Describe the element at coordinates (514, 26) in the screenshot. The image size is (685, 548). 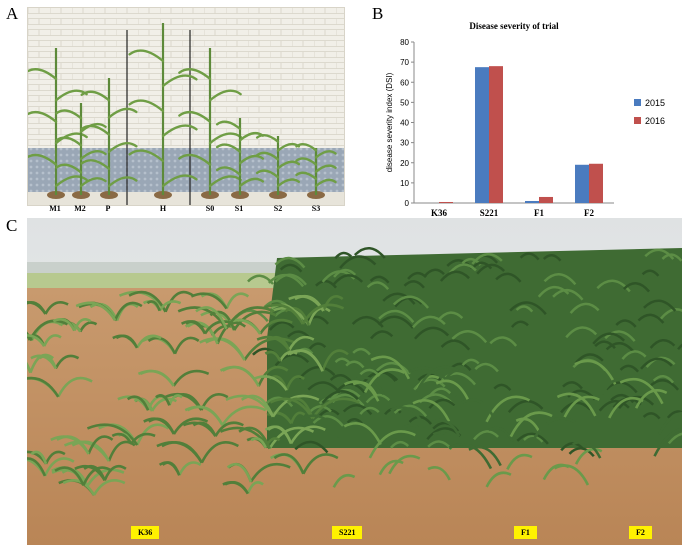
I see `chart-title: Disease severity of trial` at that location.